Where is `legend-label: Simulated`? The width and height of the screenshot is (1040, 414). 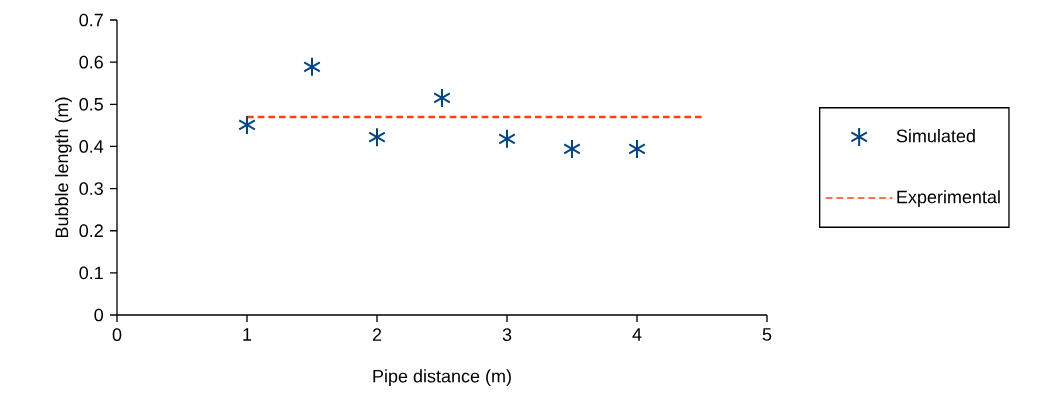
legend-label: Simulated is located at coordinates (935, 136).